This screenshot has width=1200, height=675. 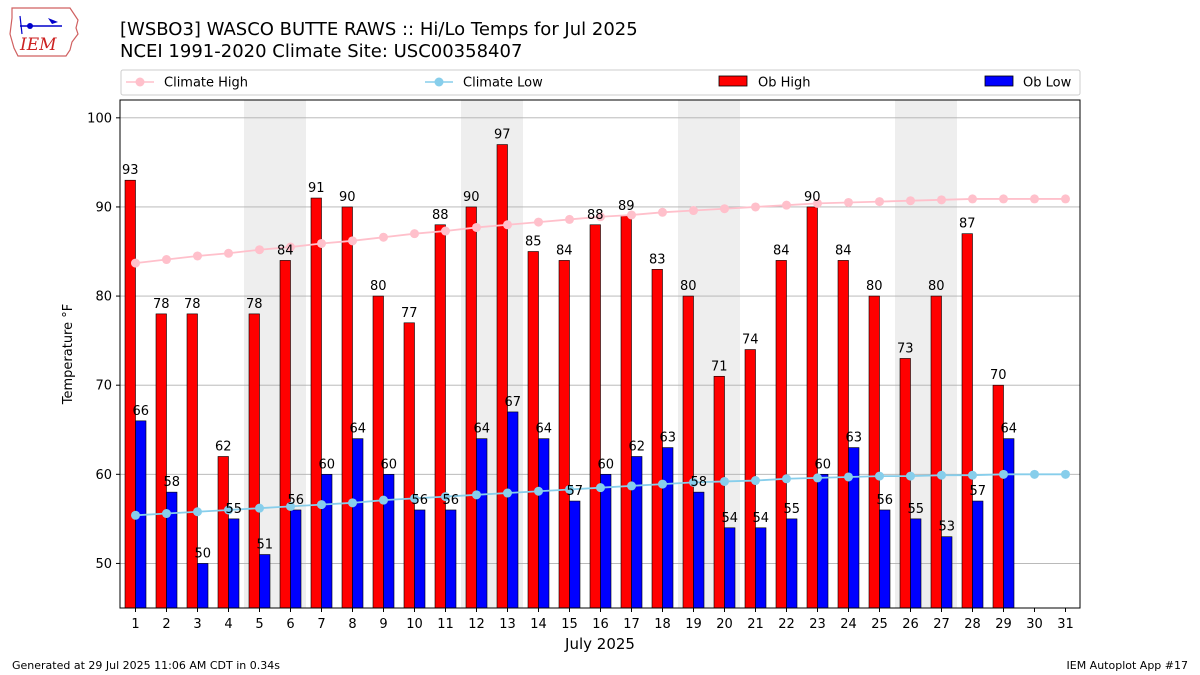 I want to click on x-tick-label: 27, so click(x=941, y=624).